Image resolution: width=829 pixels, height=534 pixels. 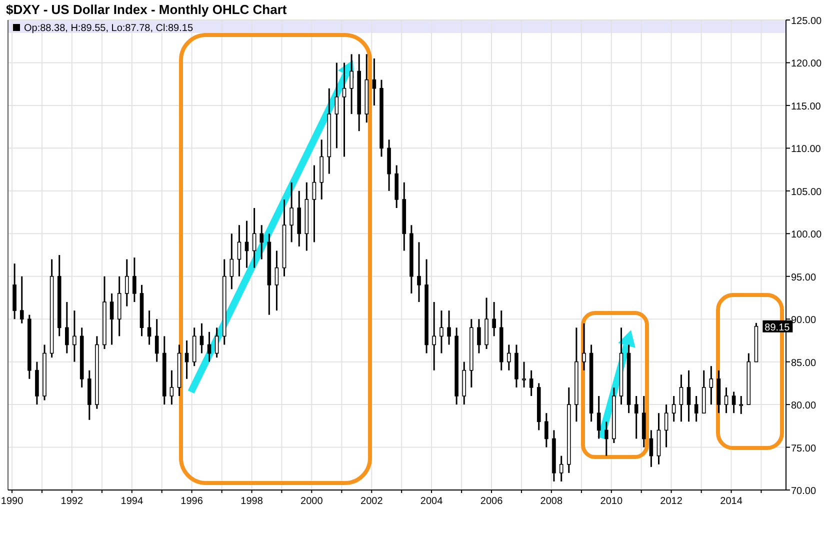 I want to click on x-tick-label: 2010, so click(x=611, y=501).